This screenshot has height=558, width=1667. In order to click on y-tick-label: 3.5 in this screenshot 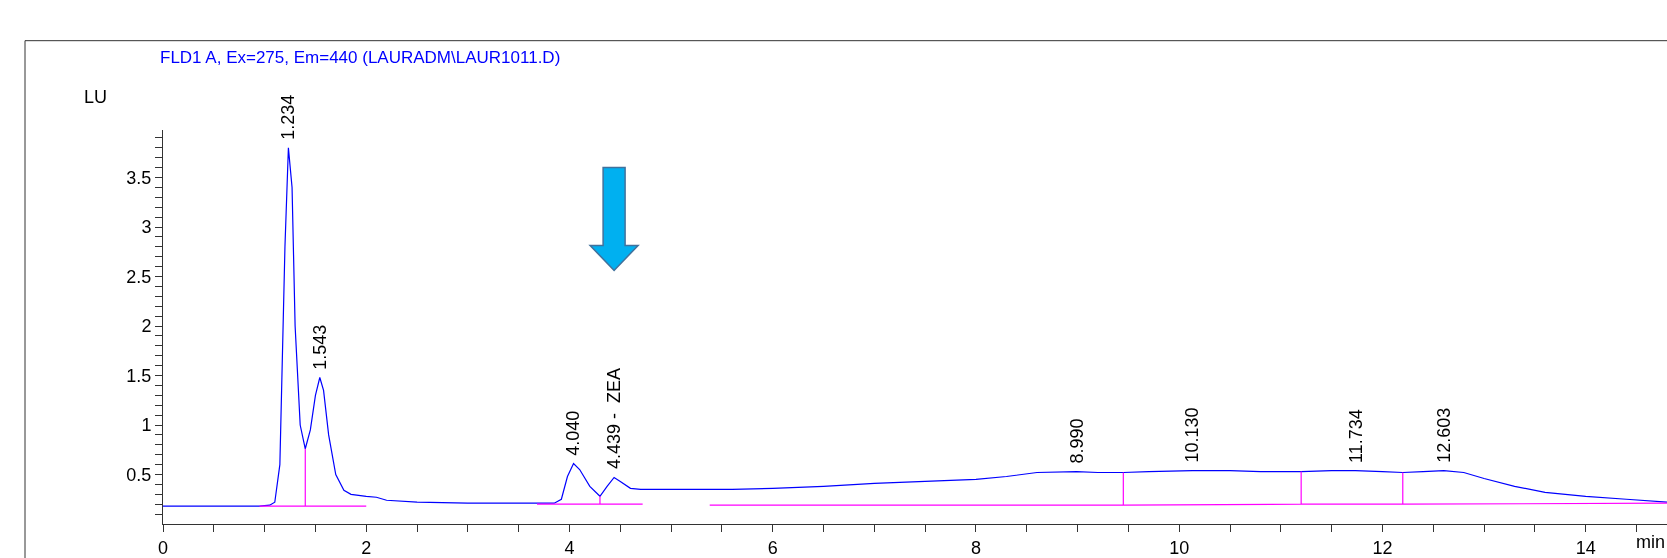, I will do `click(139, 177)`.